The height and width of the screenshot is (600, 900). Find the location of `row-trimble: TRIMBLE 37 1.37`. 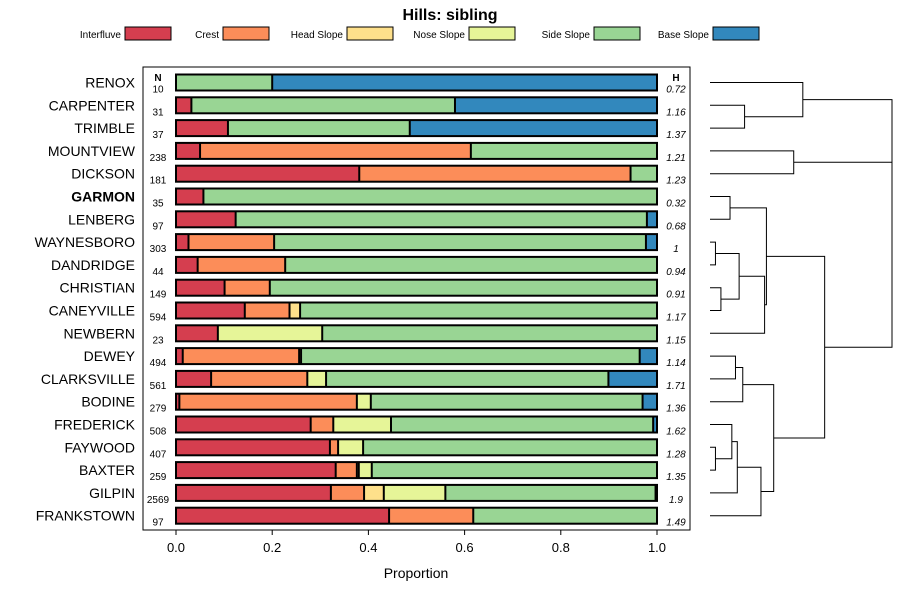

row-trimble: TRIMBLE 37 1.37 is located at coordinates (380, 130).